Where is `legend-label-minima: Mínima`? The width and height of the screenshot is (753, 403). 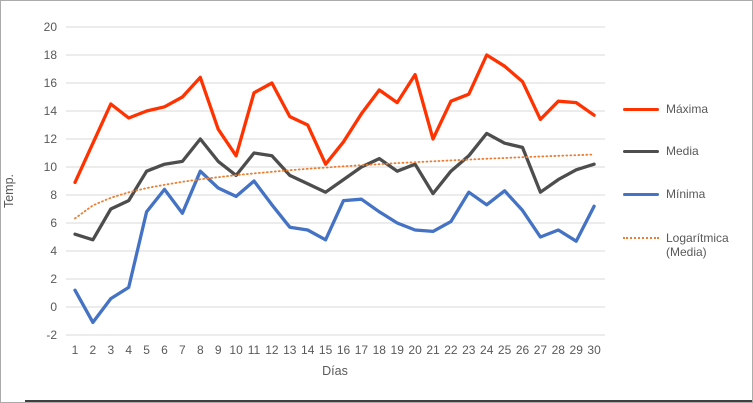 legend-label-minima: Mínima is located at coordinates (686, 194).